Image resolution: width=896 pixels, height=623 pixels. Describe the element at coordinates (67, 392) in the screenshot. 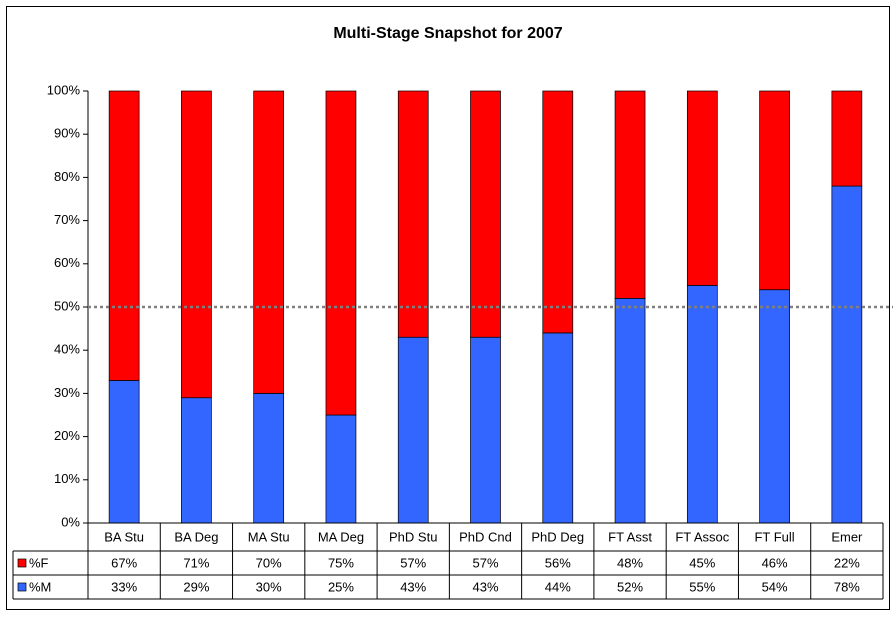

I see `y-tick-label: 30%` at that location.